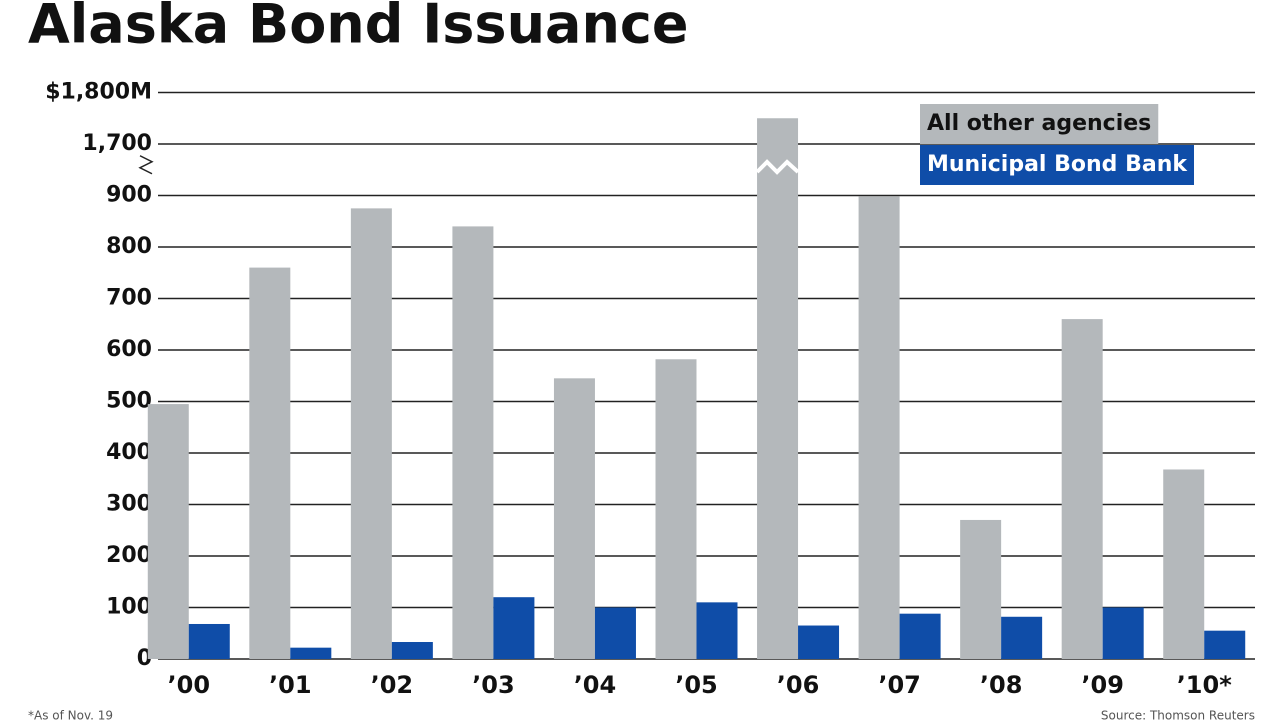  Describe the element at coordinates (358, 28) in the screenshot. I see `chart-title: Alaska Bond Issuance` at that location.